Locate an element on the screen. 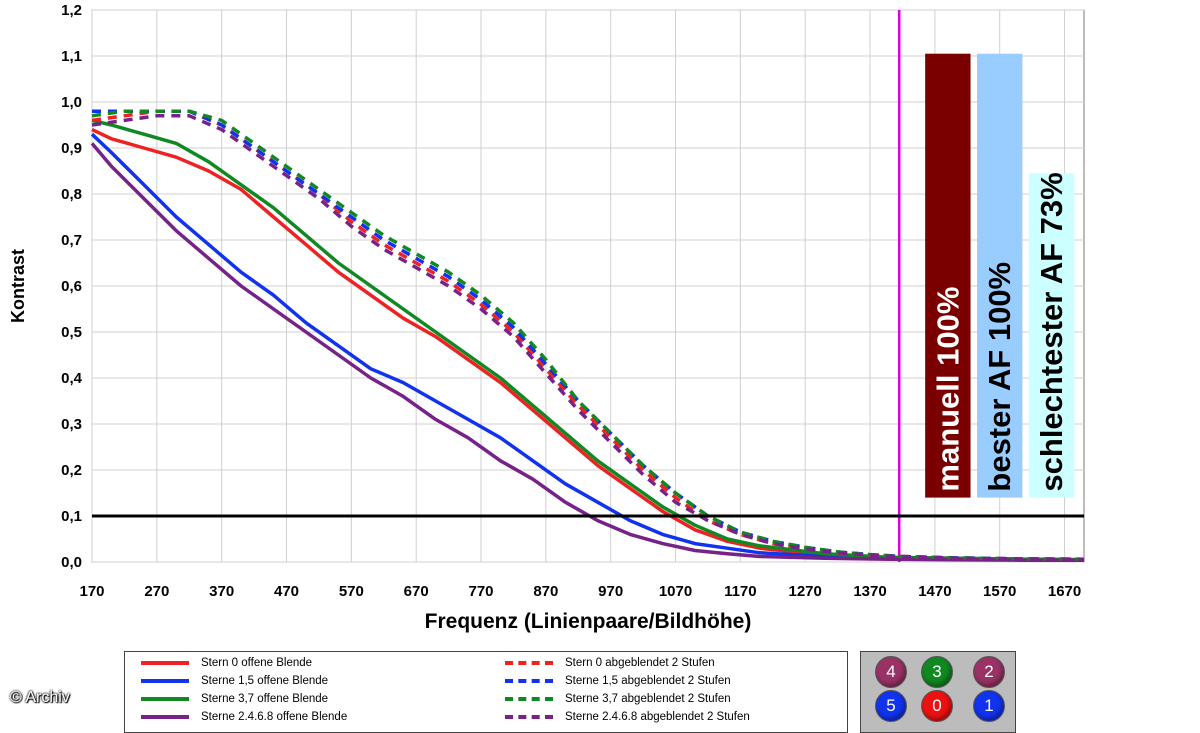 This screenshot has width=1200, height=733. x-tick-label: 770 is located at coordinates (481, 591).